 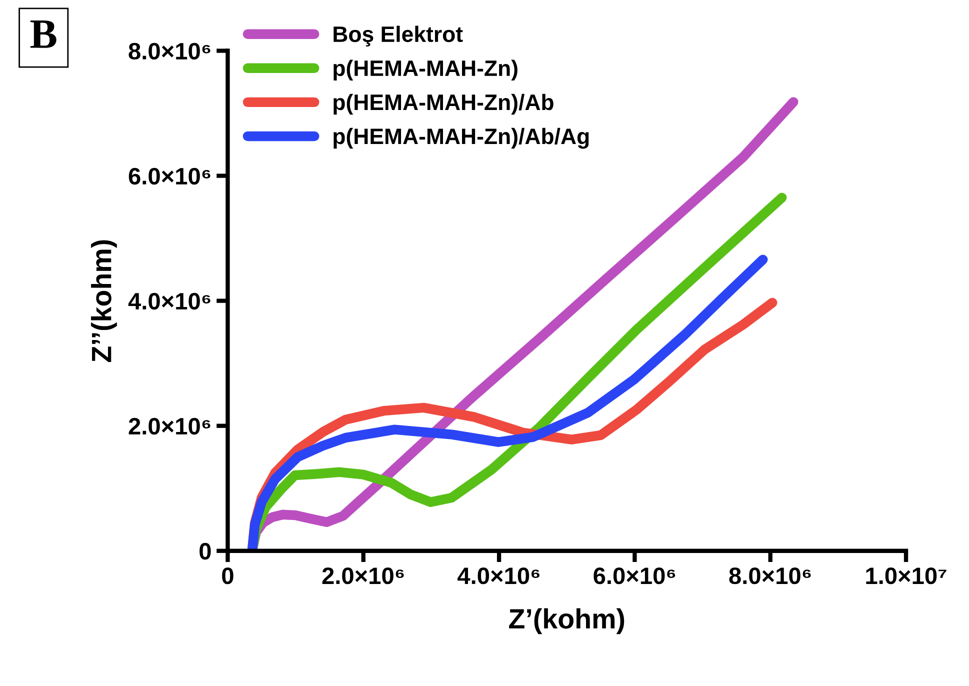 What do you see at coordinates (635, 575) in the screenshot?
I see `x-tick-label: 6.0×10⁶` at bounding box center [635, 575].